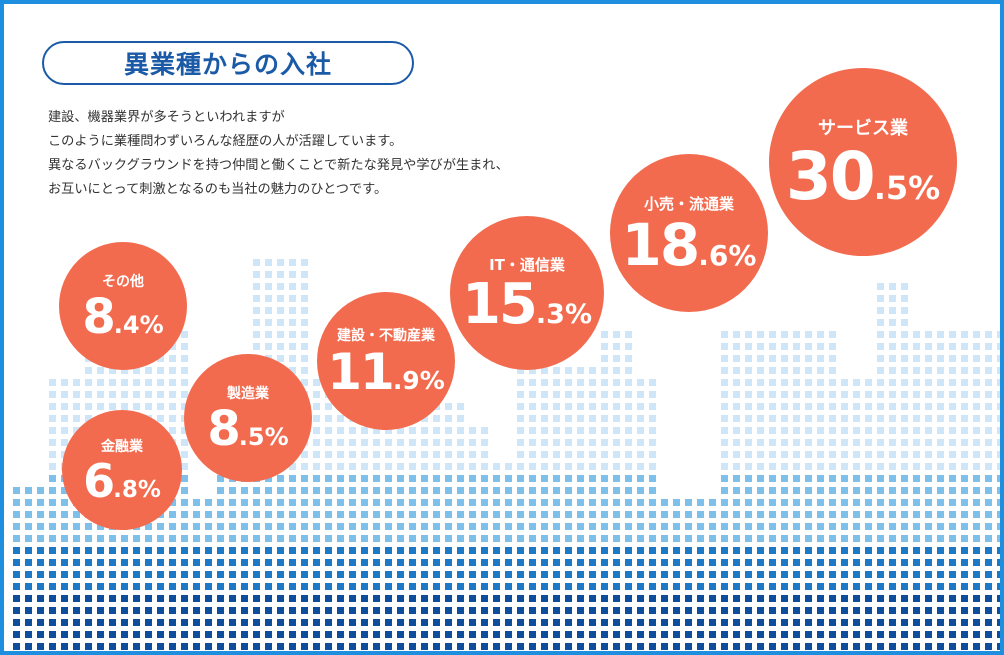  Describe the element at coordinates (248, 418) in the screenshot. I see `bubble-manufacturing: 製造業 8.5%` at that location.